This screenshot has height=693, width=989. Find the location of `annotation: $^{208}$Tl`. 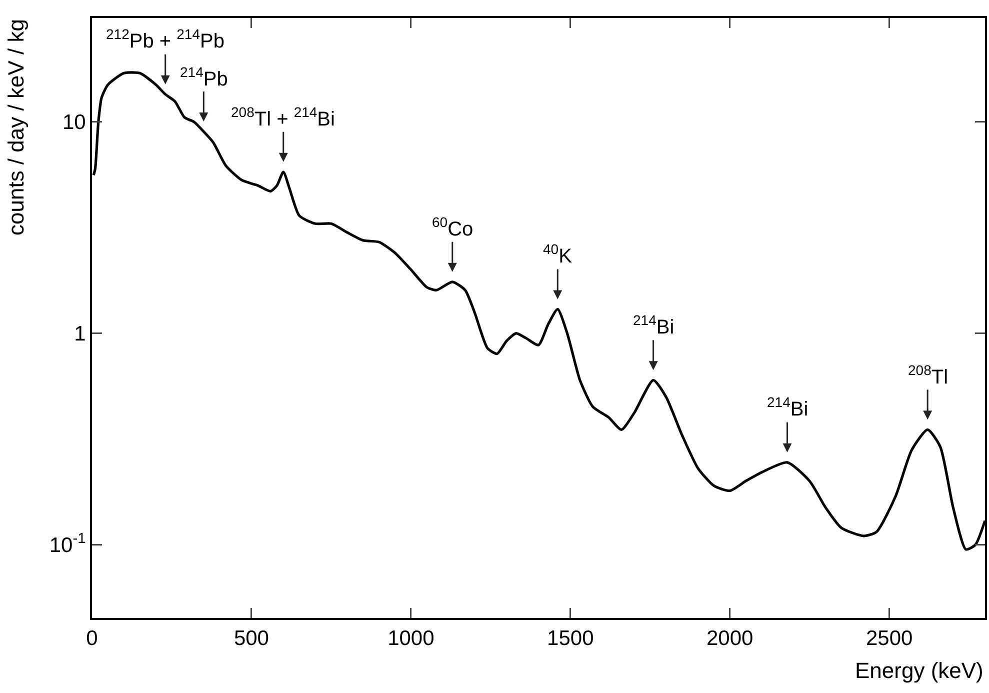

annotation: $^{208}$Tl is located at coordinates (928, 375).